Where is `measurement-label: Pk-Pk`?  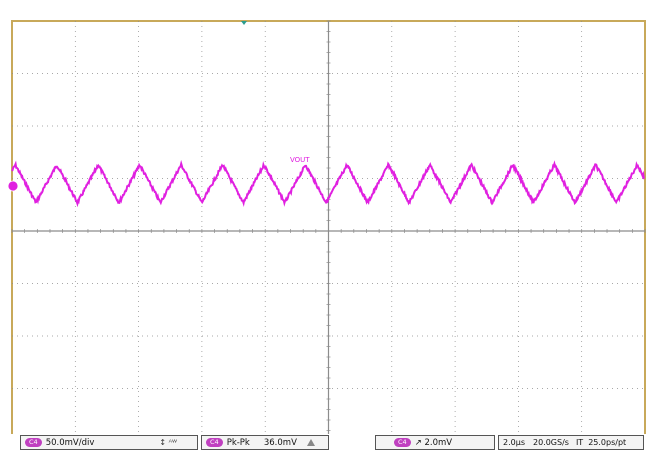
measurement-label: Pk-Pk is located at coordinates (238, 442).